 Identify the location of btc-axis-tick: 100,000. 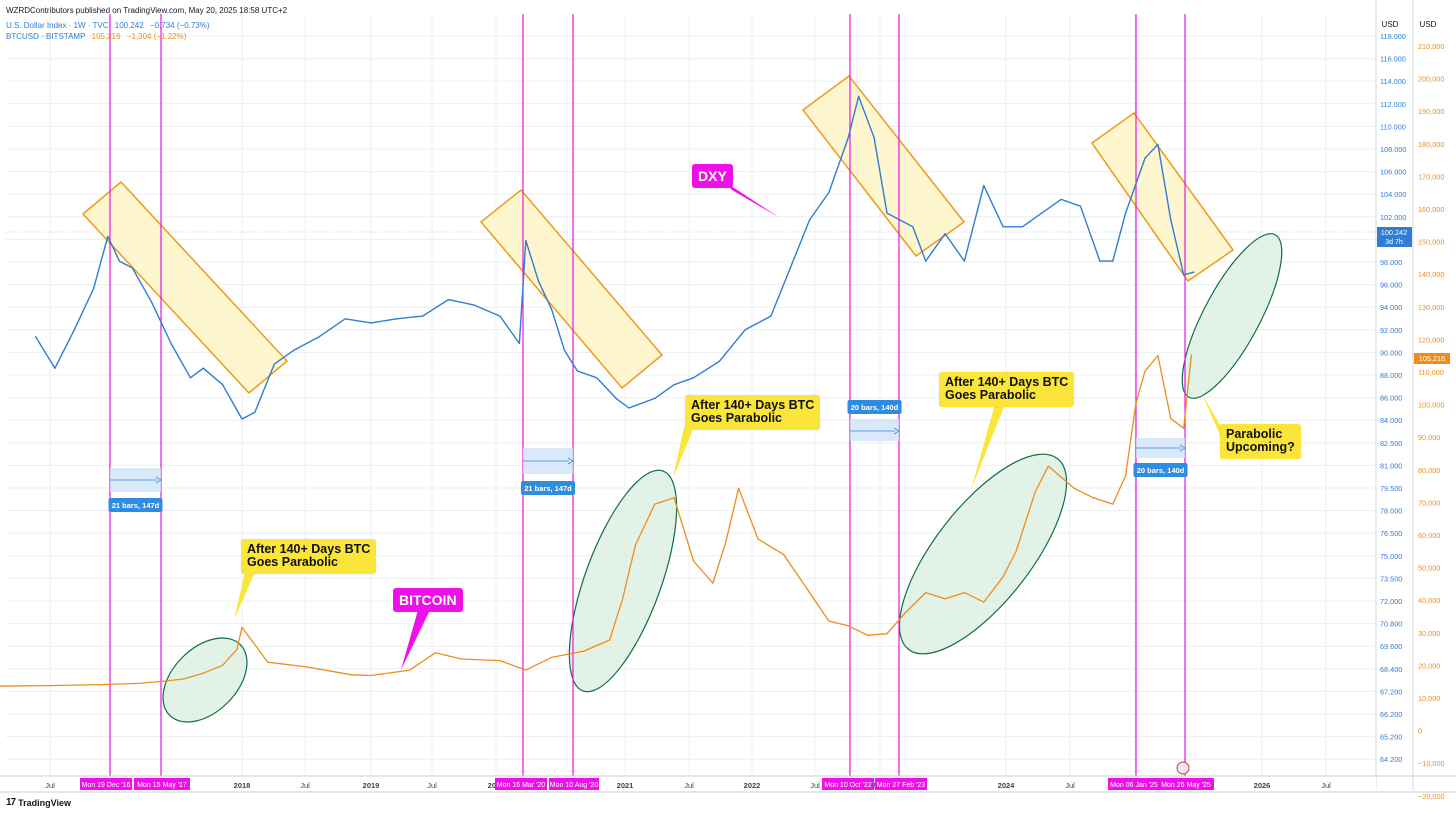
(1431, 405).